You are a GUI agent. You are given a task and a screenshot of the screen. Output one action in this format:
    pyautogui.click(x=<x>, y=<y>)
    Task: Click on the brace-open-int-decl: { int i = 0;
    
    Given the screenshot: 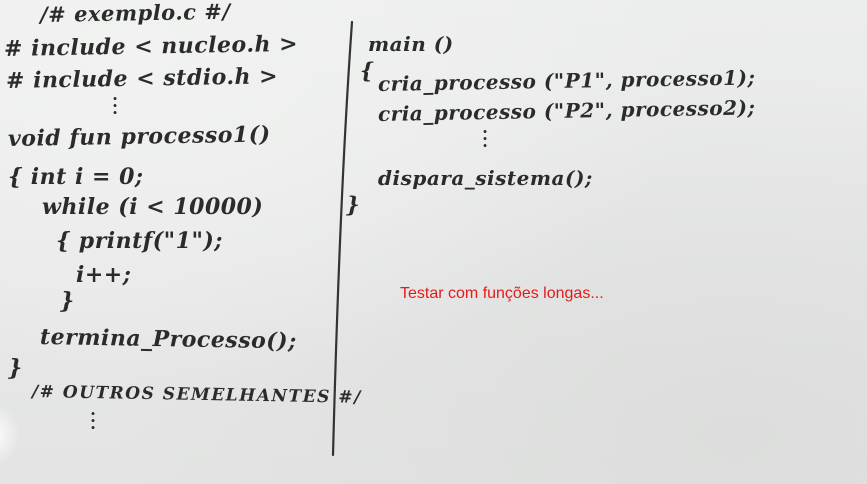 What is the action you would take?
    pyautogui.click(x=76, y=177)
    